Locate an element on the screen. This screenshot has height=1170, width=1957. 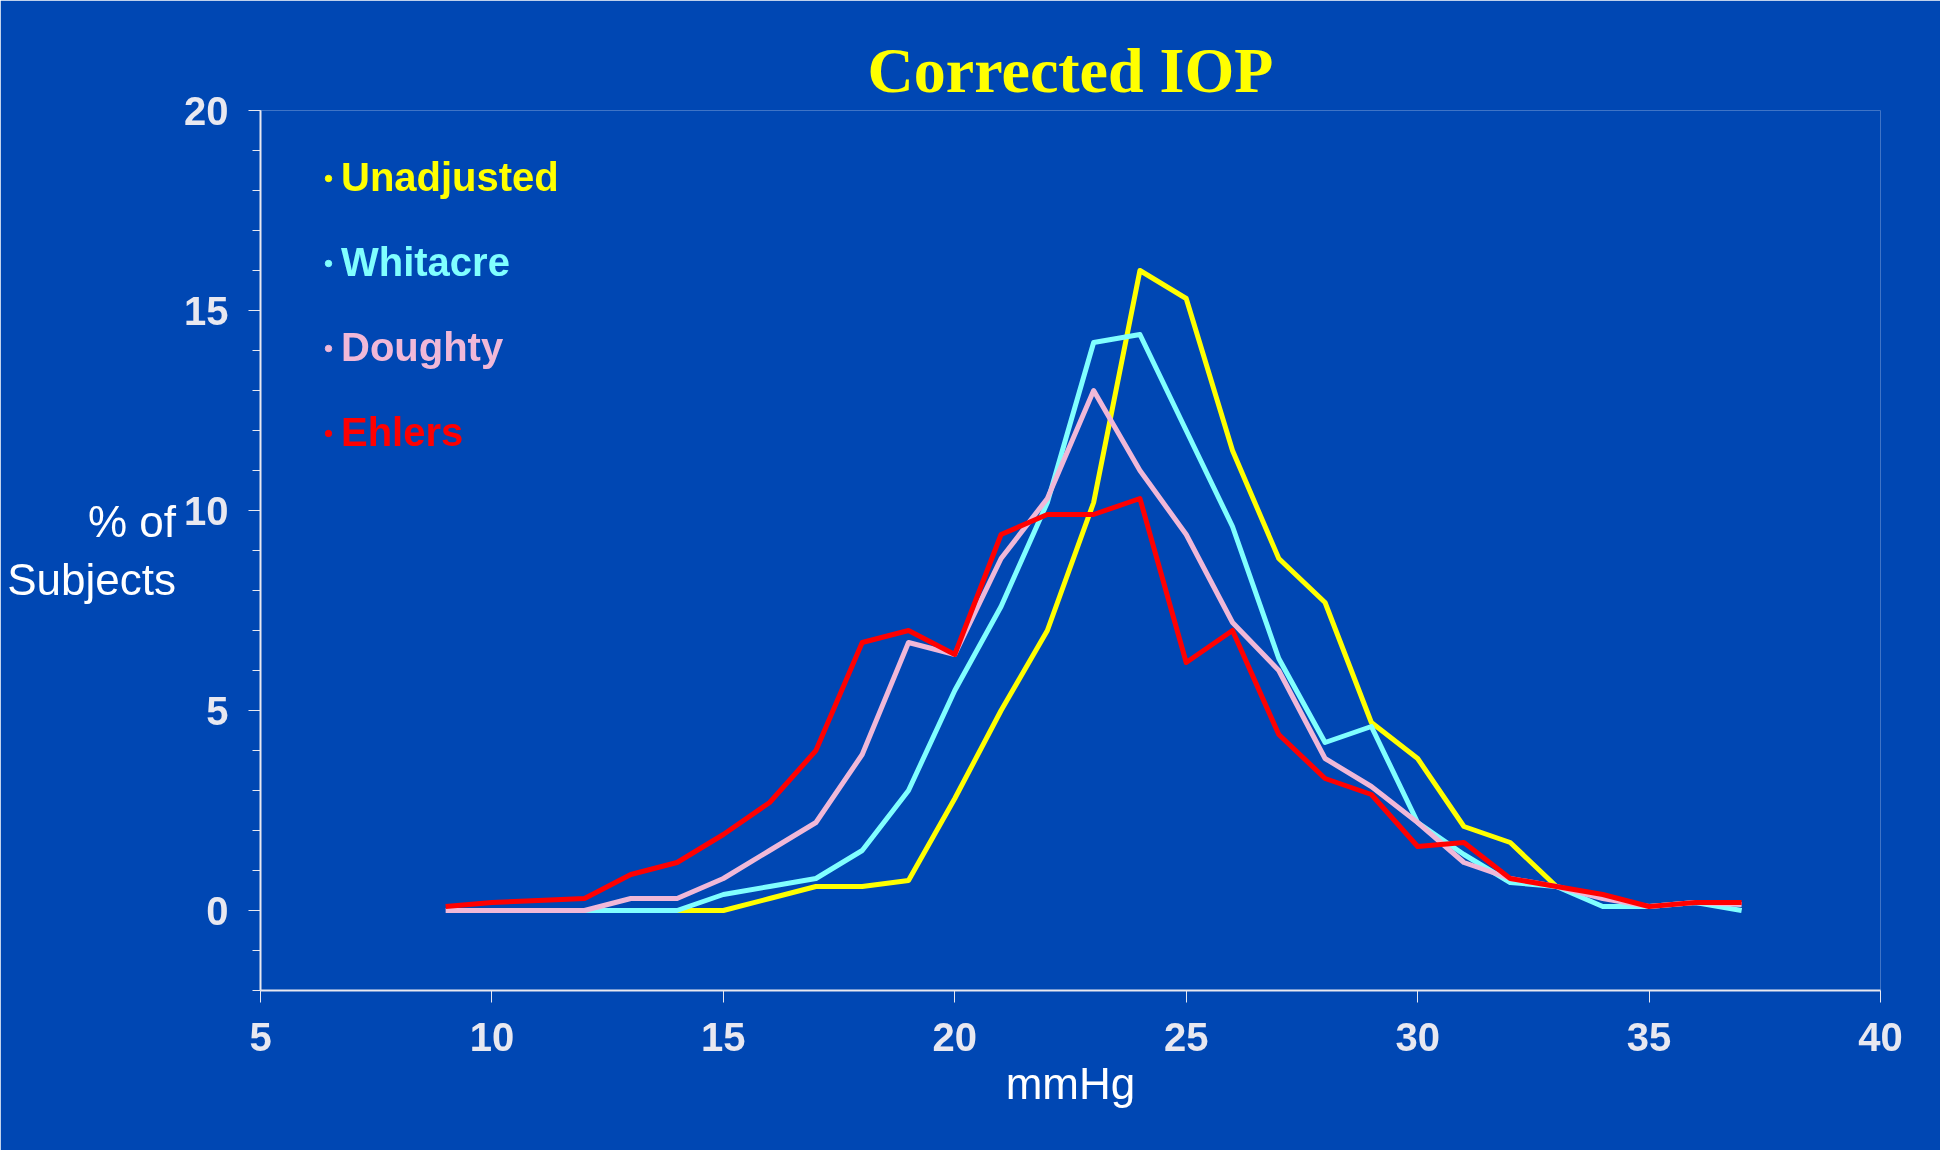
chart-title: Corrected IOP is located at coordinates (1070, 70).